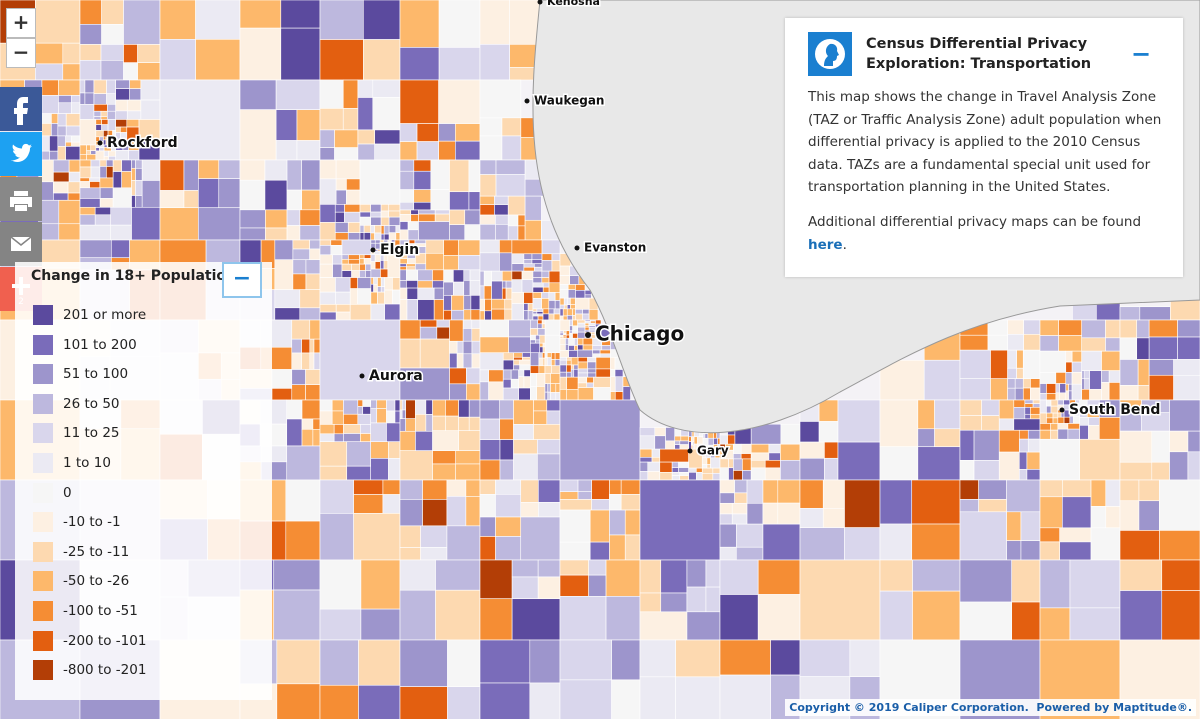 The image size is (1200, 719). What do you see at coordinates (21, 53) in the screenshot?
I see `zoom-out: −` at bounding box center [21, 53].